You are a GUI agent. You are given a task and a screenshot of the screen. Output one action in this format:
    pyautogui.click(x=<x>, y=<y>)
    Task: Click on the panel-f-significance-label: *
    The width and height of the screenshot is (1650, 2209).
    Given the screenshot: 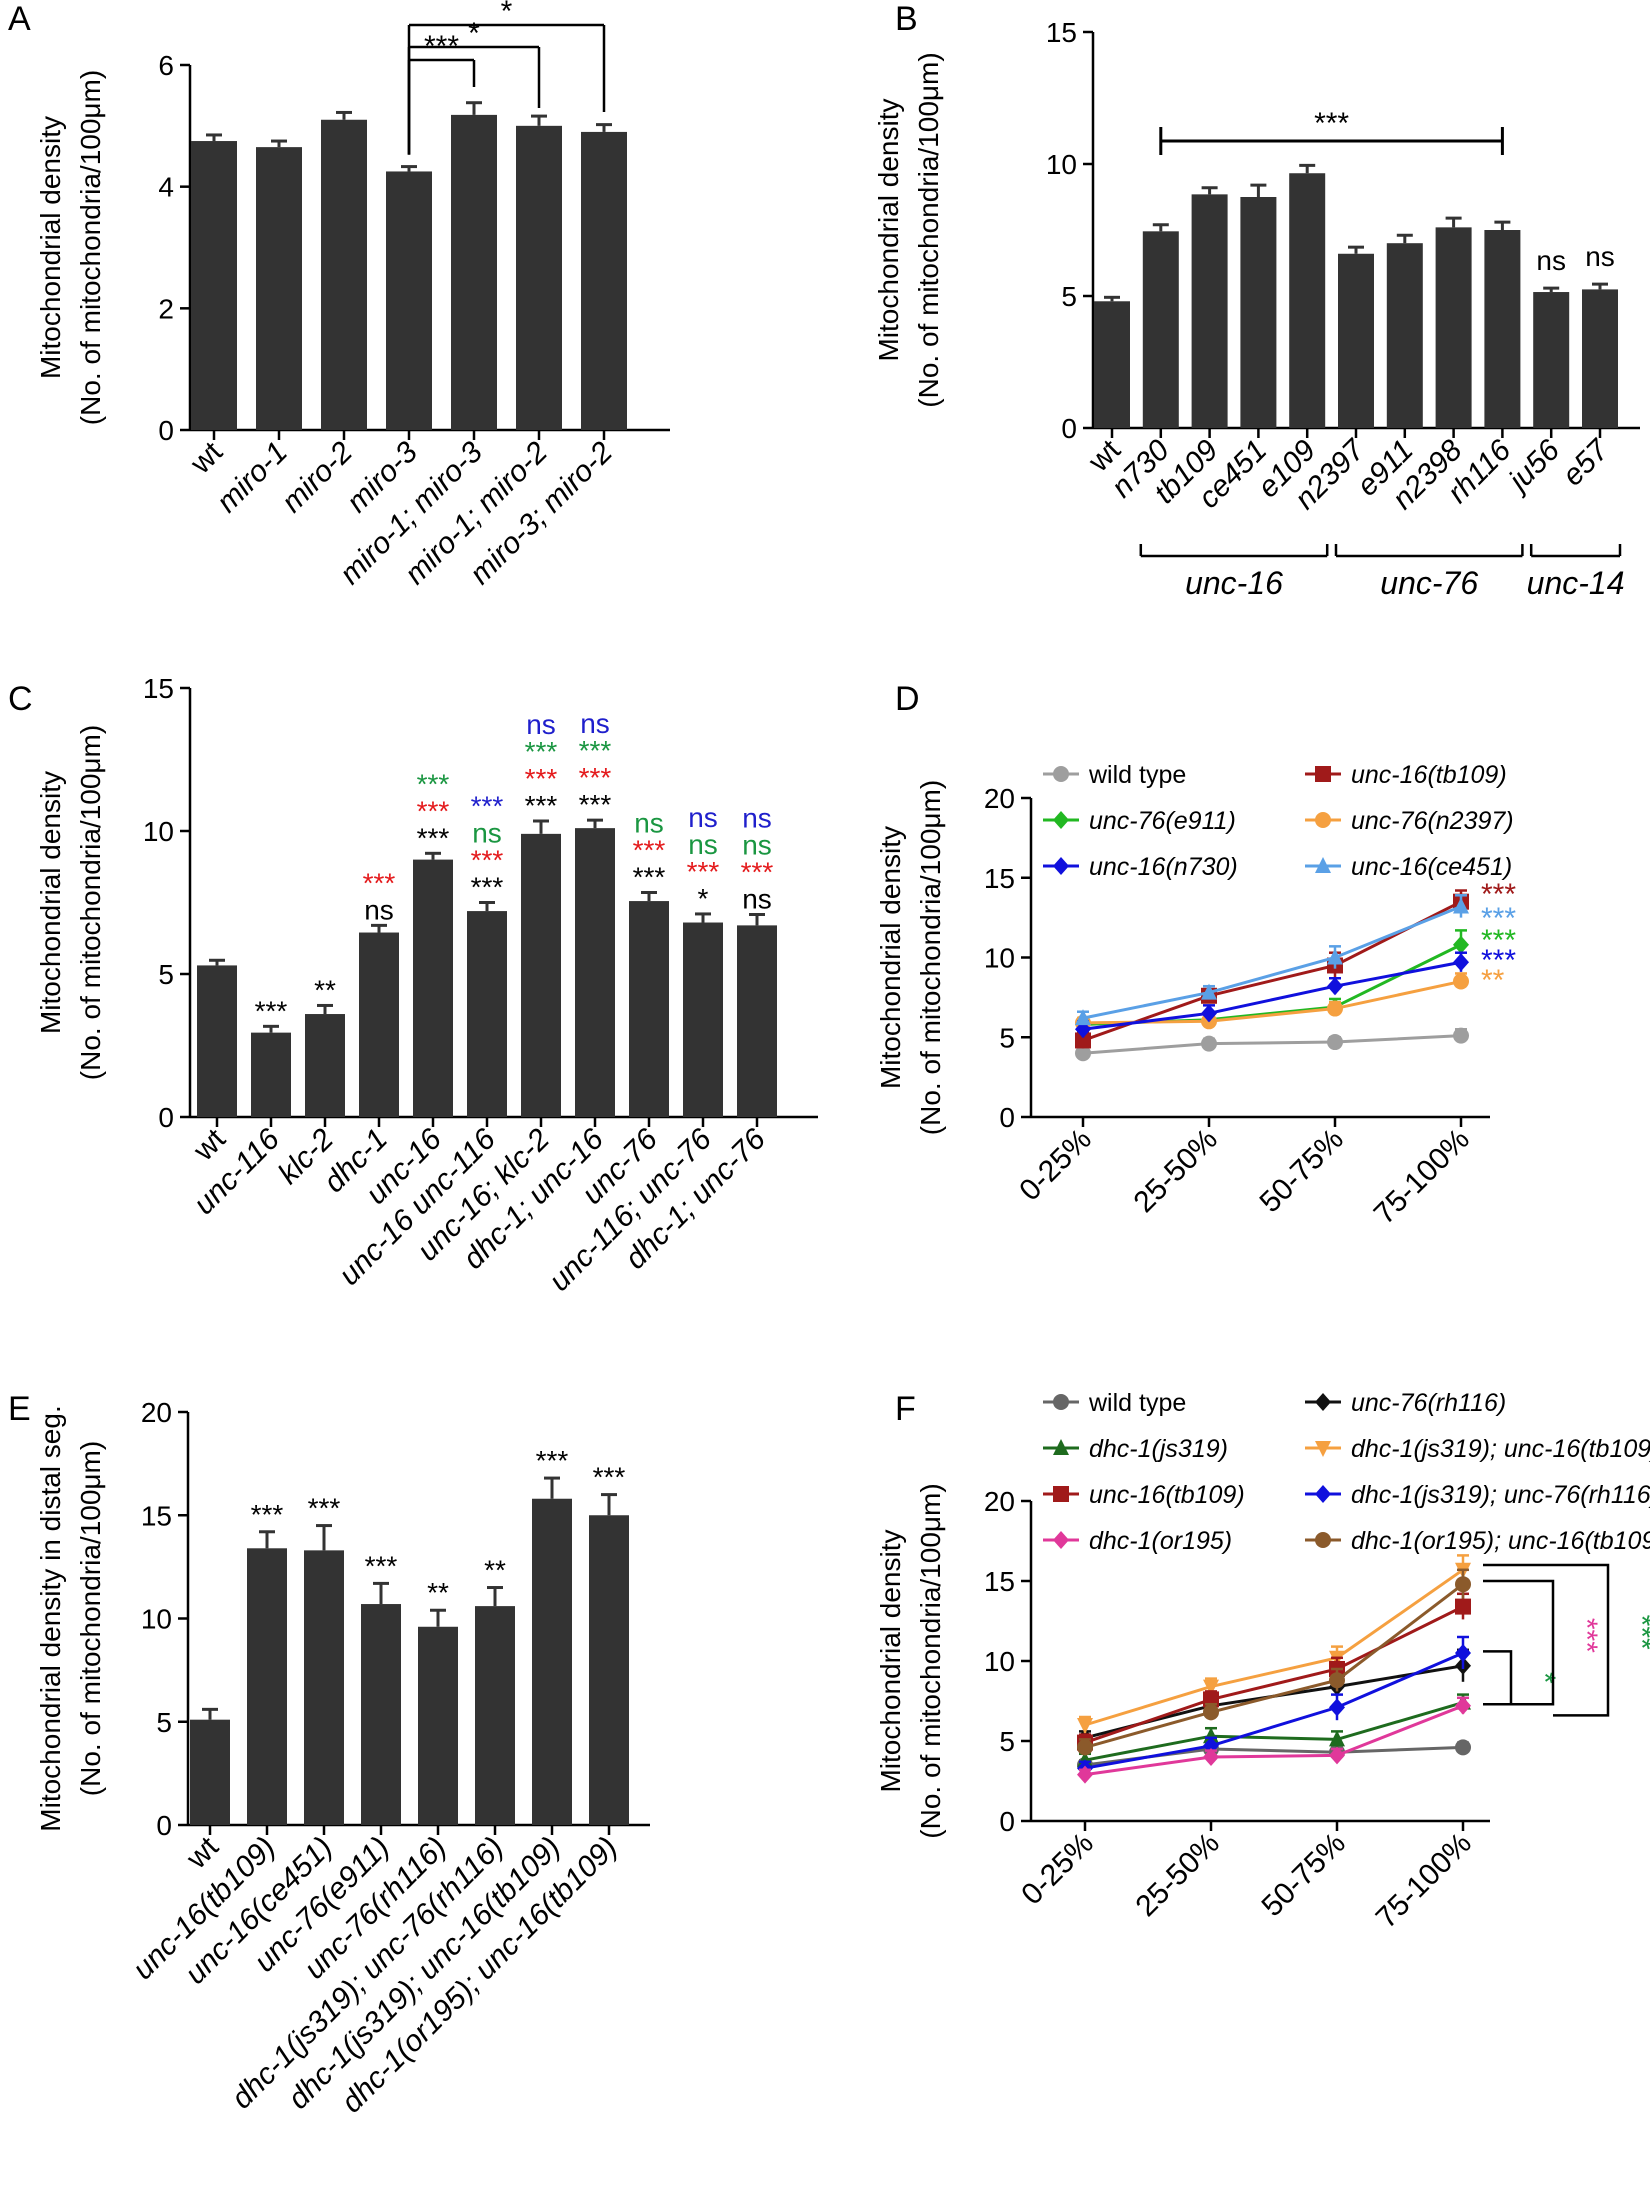 What is the action you would take?
    pyautogui.click(x=1544, y=1678)
    